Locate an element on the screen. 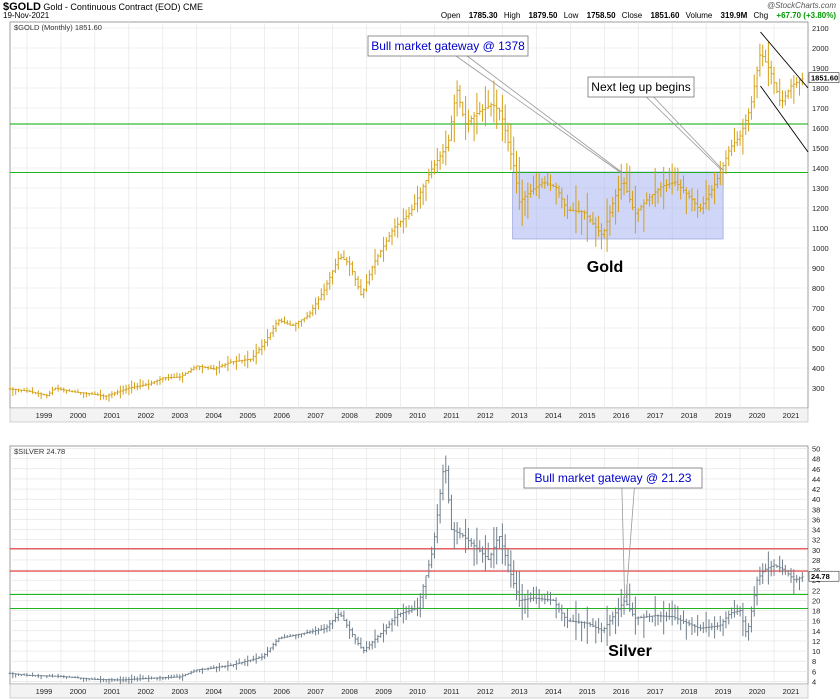 The image size is (840, 700). gold-y-tick-label: 2100 is located at coordinates (820, 28).